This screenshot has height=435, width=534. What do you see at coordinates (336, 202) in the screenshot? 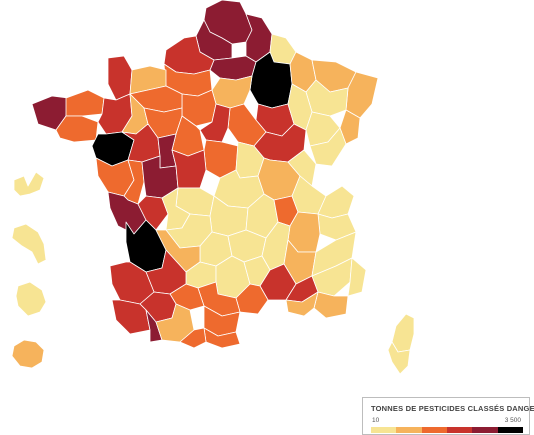
I see `dept-haute-savoie` at bounding box center [336, 202].